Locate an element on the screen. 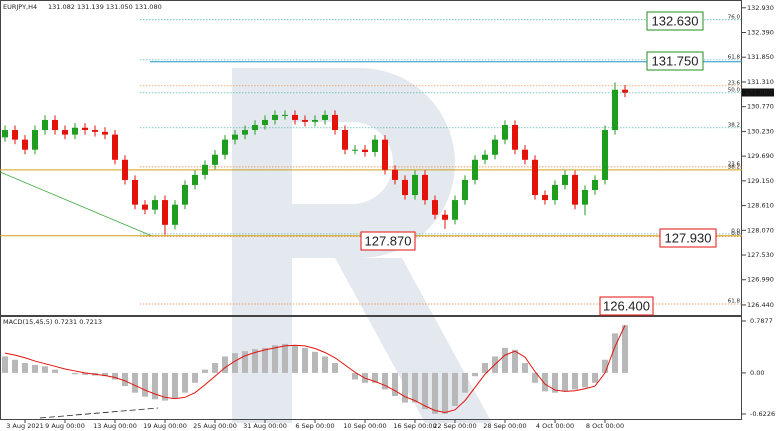 Image resolution: width=782 pixels, height=431 pixels. y-tick-label: 126.440 is located at coordinates (760, 305).